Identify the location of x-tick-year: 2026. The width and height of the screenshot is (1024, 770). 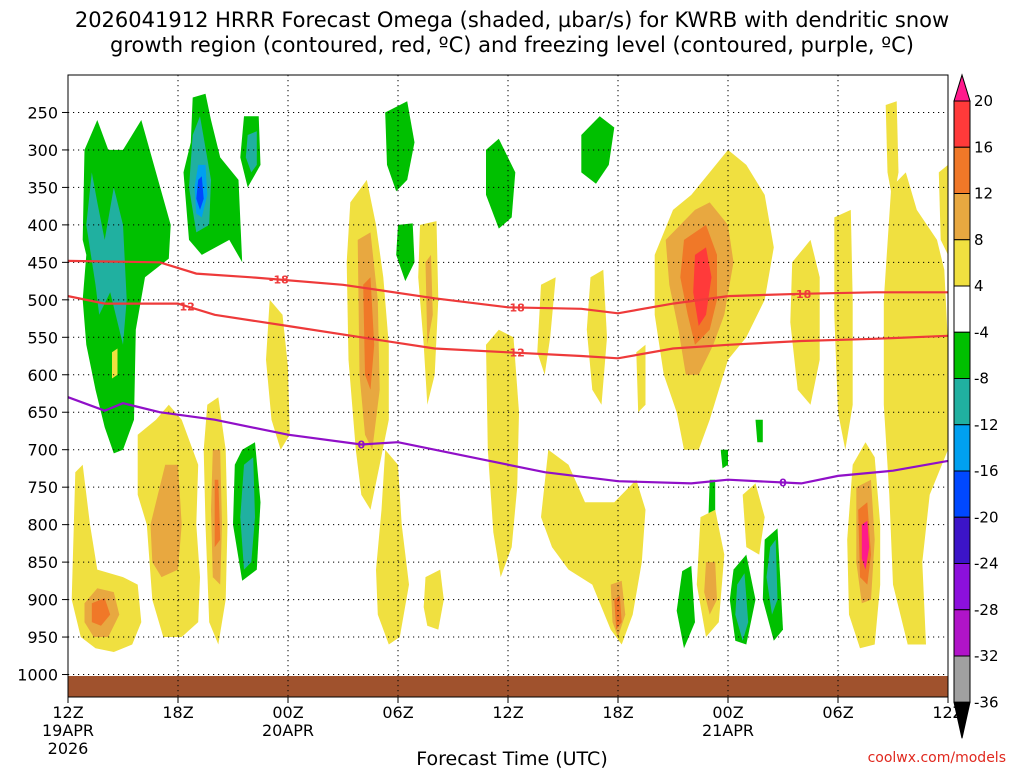
(68, 748).